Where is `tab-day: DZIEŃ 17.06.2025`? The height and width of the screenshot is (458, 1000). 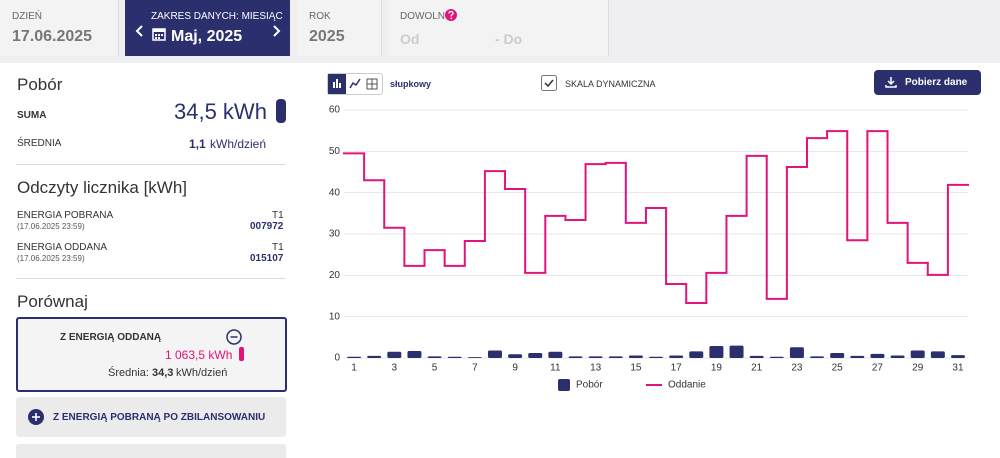 tab-day: DZIEŃ 17.06.2025 is located at coordinates (59, 28).